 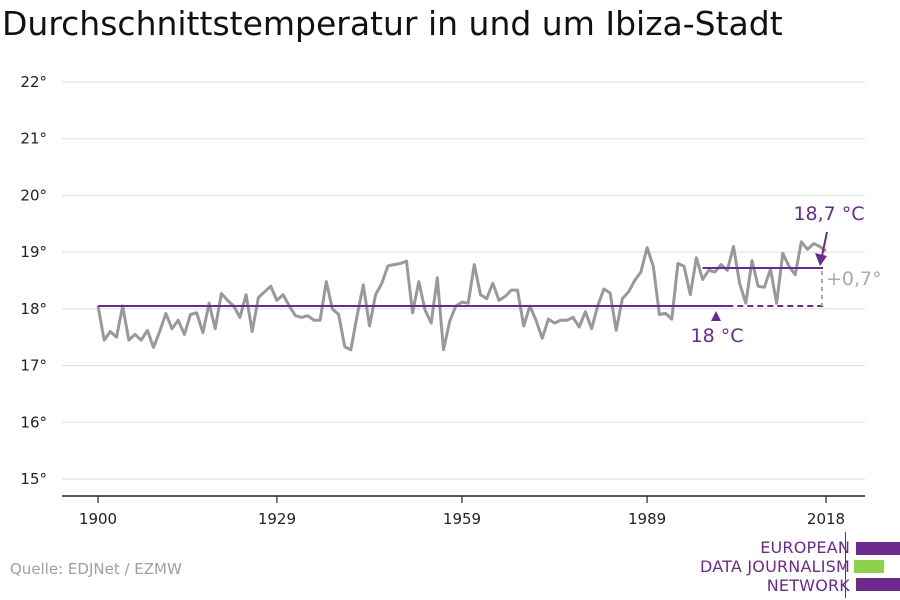 I want to click on difference-label: +0,7°, so click(x=854, y=279).